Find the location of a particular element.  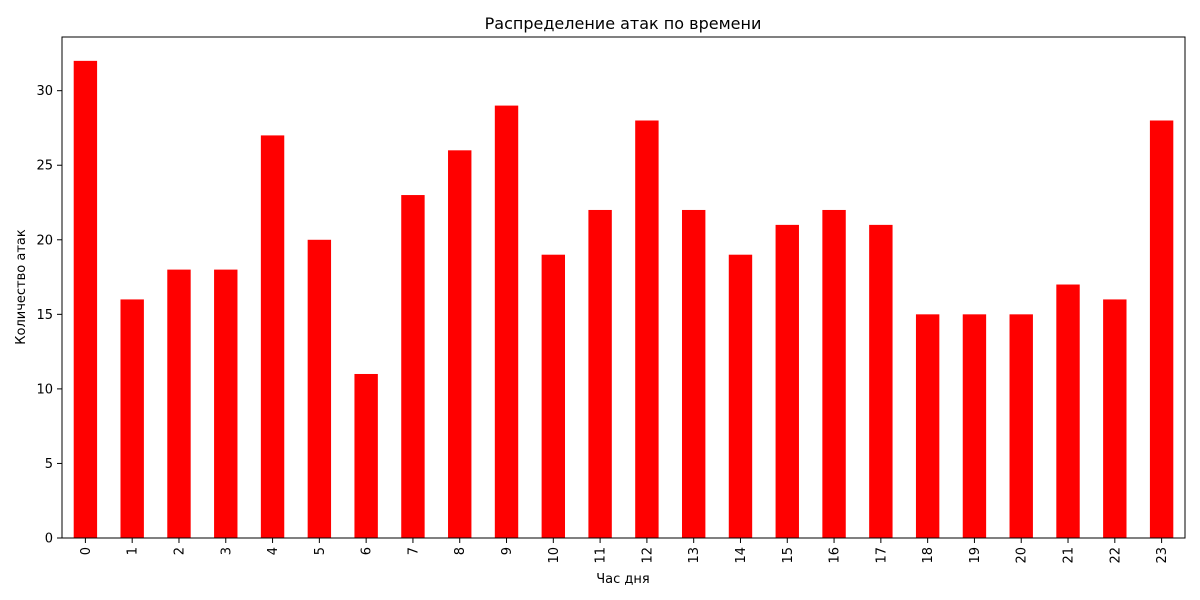

y-tick-label: 30 is located at coordinates (44, 91).